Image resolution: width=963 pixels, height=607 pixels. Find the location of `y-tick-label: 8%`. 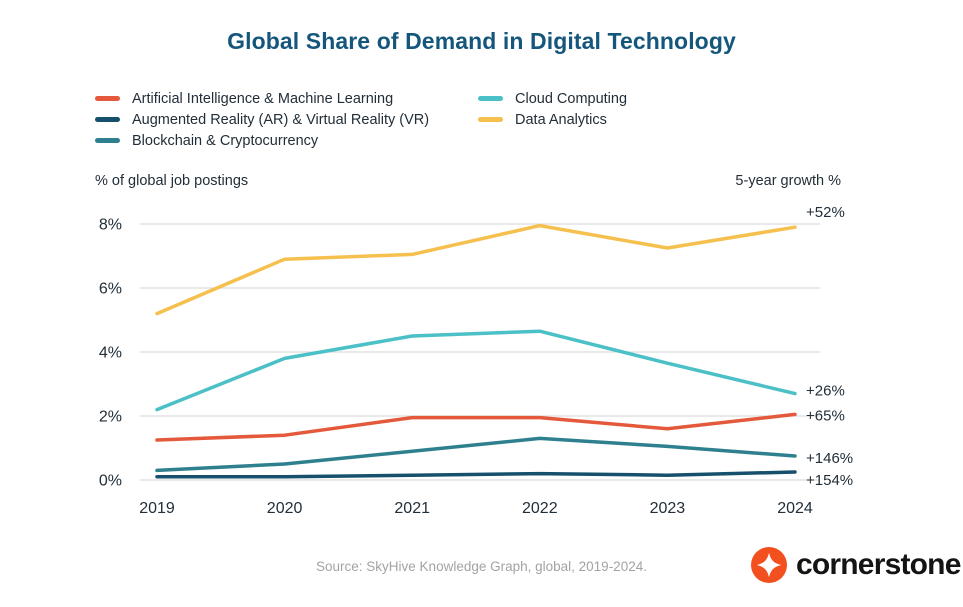

y-tick-label: 8% is located at coordinates (110, 225).